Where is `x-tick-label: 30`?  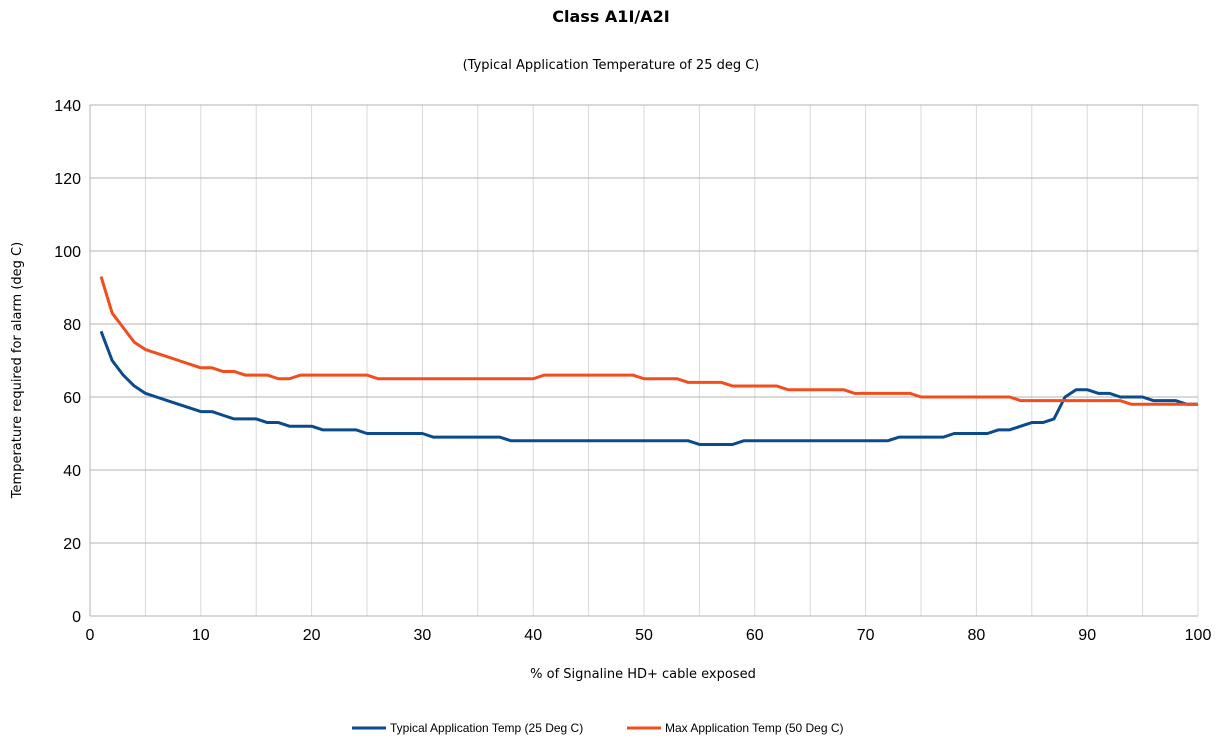 x-tick-label: 30 is located at coordinates (423, 635).